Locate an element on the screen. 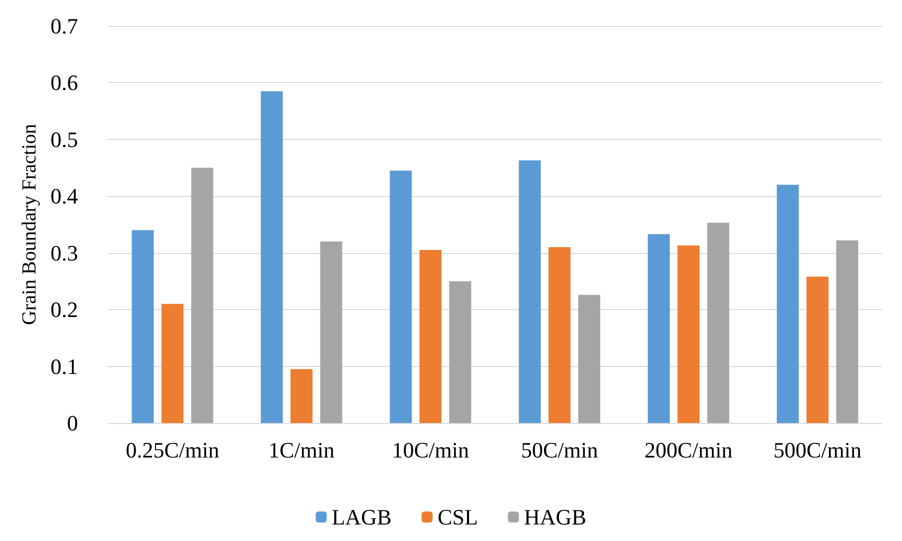 The width and height of the screenshot is (902, 541). x-tick-label: 200C/min is located at coordinates (688, 450).